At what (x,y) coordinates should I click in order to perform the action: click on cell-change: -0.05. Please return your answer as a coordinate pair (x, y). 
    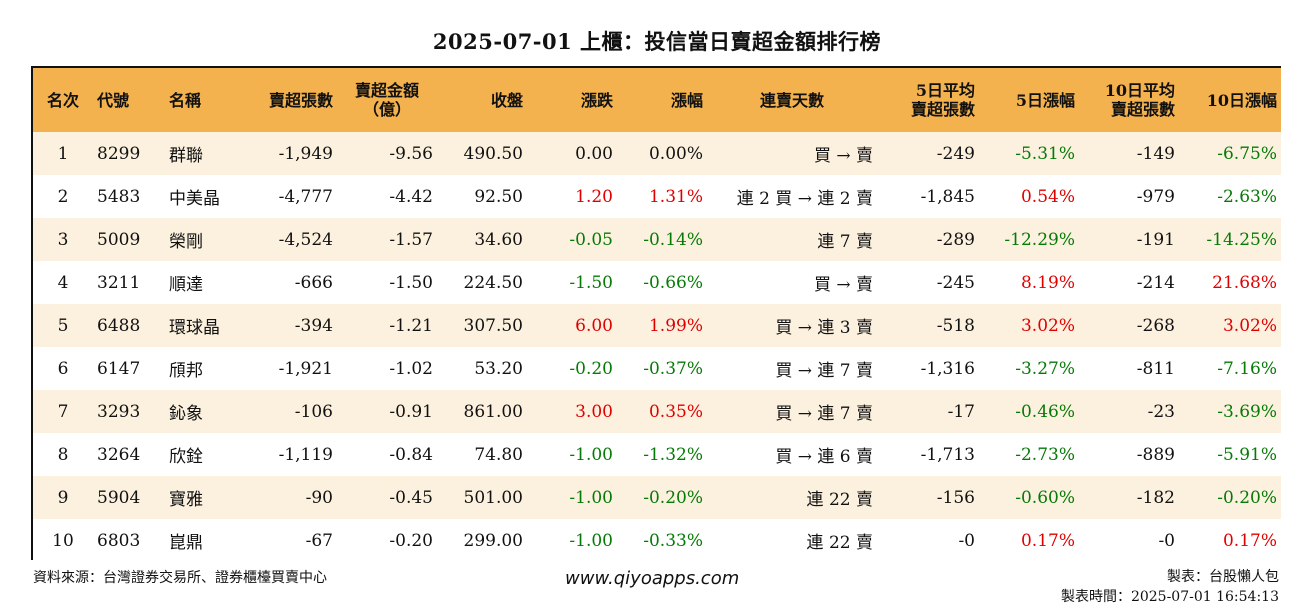
    Looking at the image, I should click on (591, 239).